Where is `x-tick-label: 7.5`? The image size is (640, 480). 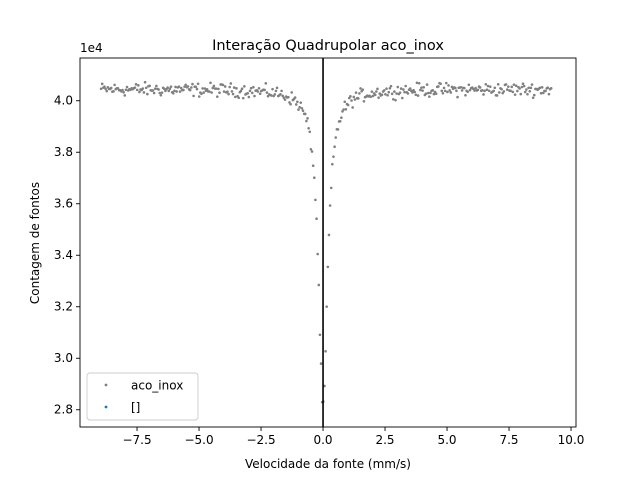 x-tick-label: 7.5 is located at coordinates (508, 440).